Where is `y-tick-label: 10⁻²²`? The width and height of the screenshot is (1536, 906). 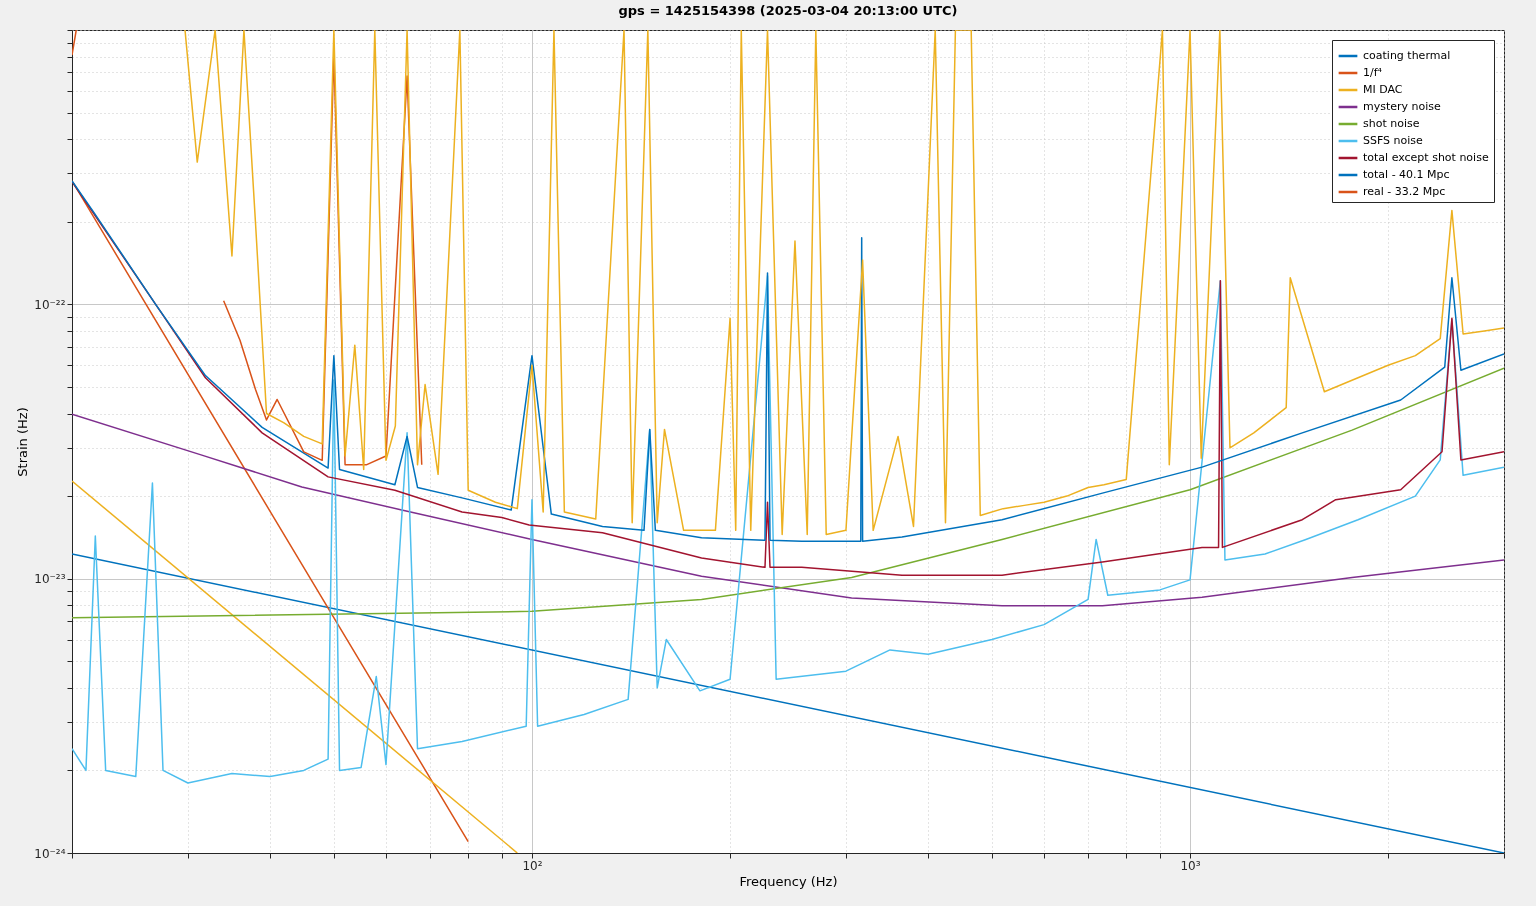
y-tick-label: 10⁻²² is located at coordinates (50, 304).